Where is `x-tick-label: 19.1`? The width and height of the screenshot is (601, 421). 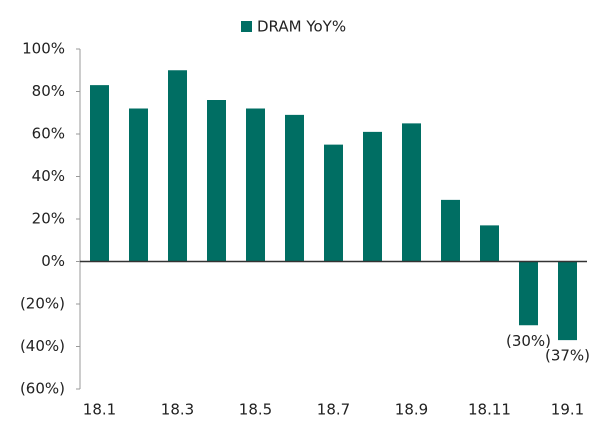
x-tick-label: 19.1 is located at coordinates (567, 410).